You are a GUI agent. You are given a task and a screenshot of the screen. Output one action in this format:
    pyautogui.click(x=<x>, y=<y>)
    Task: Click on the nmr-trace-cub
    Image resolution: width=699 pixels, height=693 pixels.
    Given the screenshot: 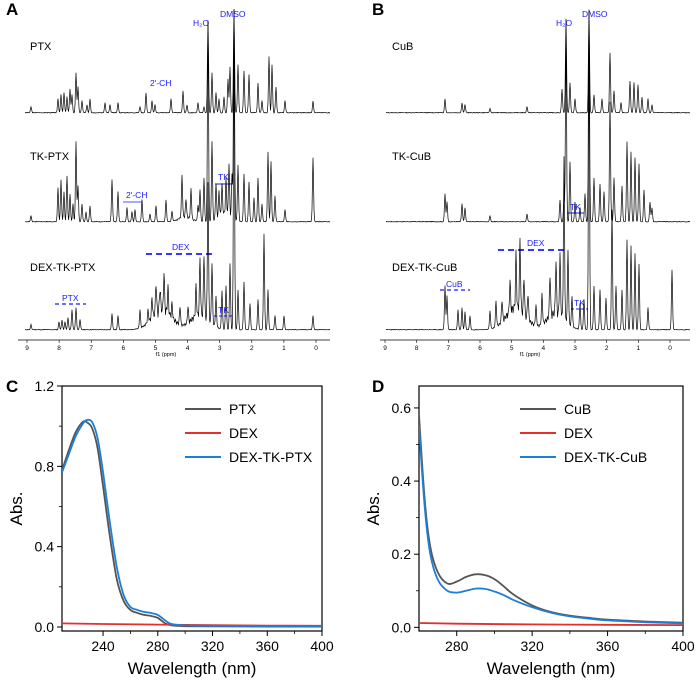 What is the action you would take?
    pyautogui.click(x=538, y=61)
    